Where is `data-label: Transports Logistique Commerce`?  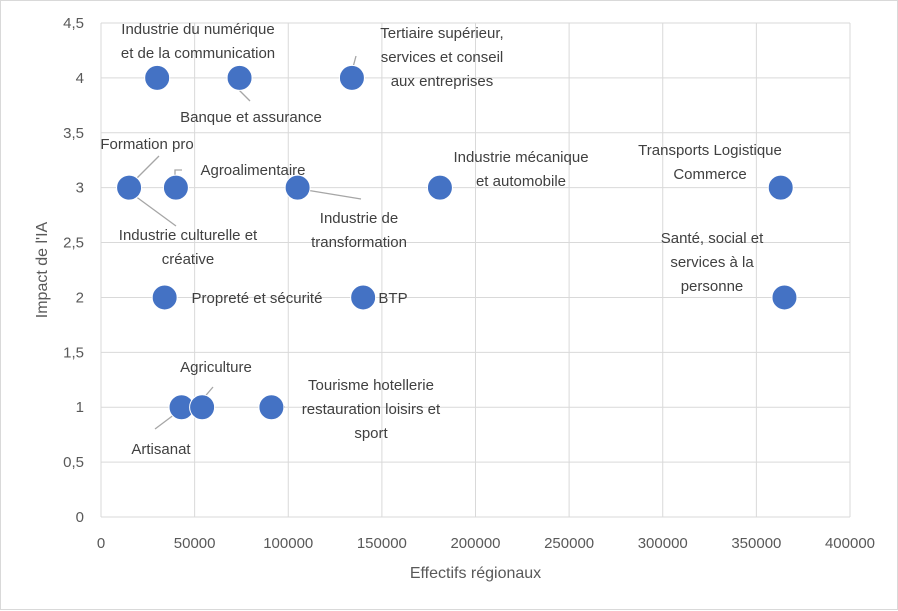 data-label: Transports Logistique Commerce is located at coordinates (710, 162).